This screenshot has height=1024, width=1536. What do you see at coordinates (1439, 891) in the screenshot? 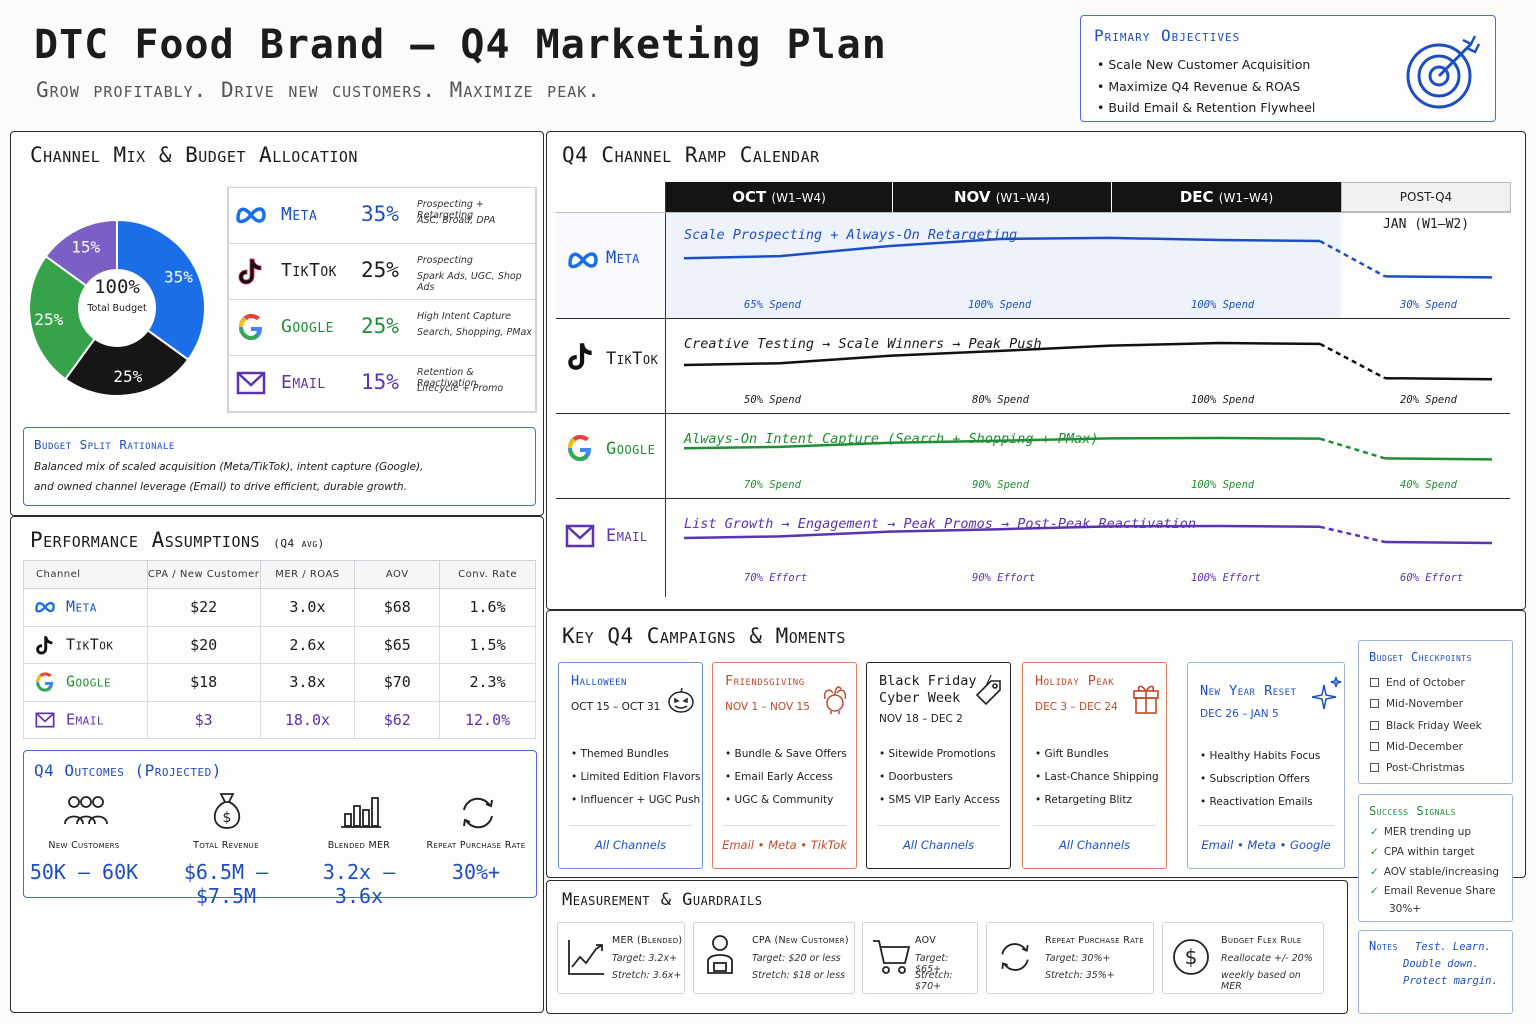
I see `signal-label: Email Revenue Share` at bounding box center [1439, 891].